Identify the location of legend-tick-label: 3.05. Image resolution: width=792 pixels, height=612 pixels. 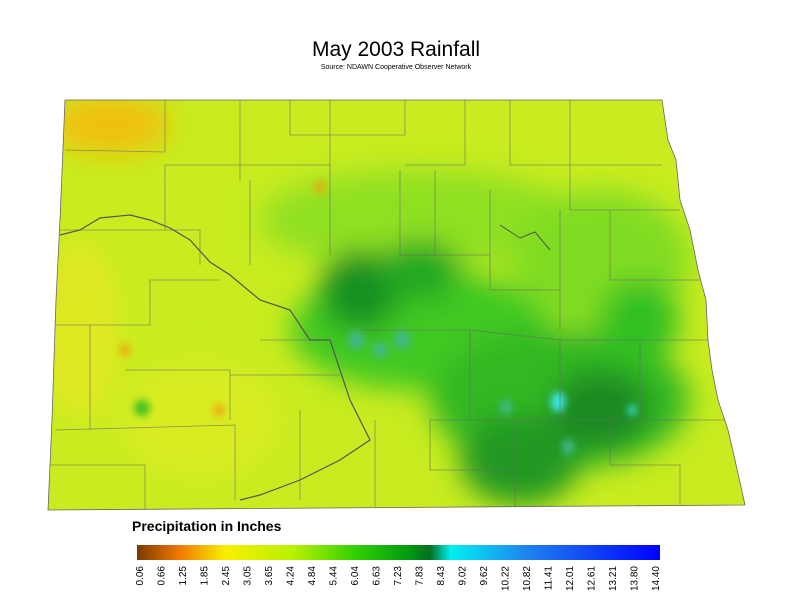
(248, 576).